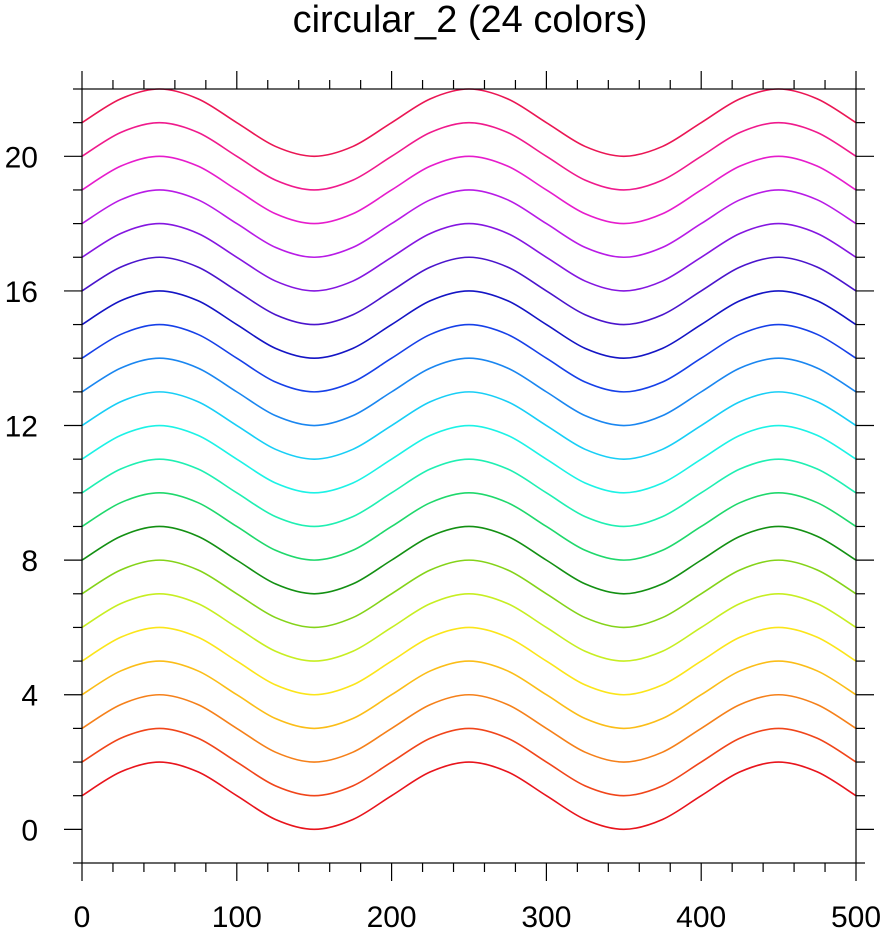 The width and height of the screenshot is (886, 935). I want to click on y-tick-label: 4, so click(29, 696).